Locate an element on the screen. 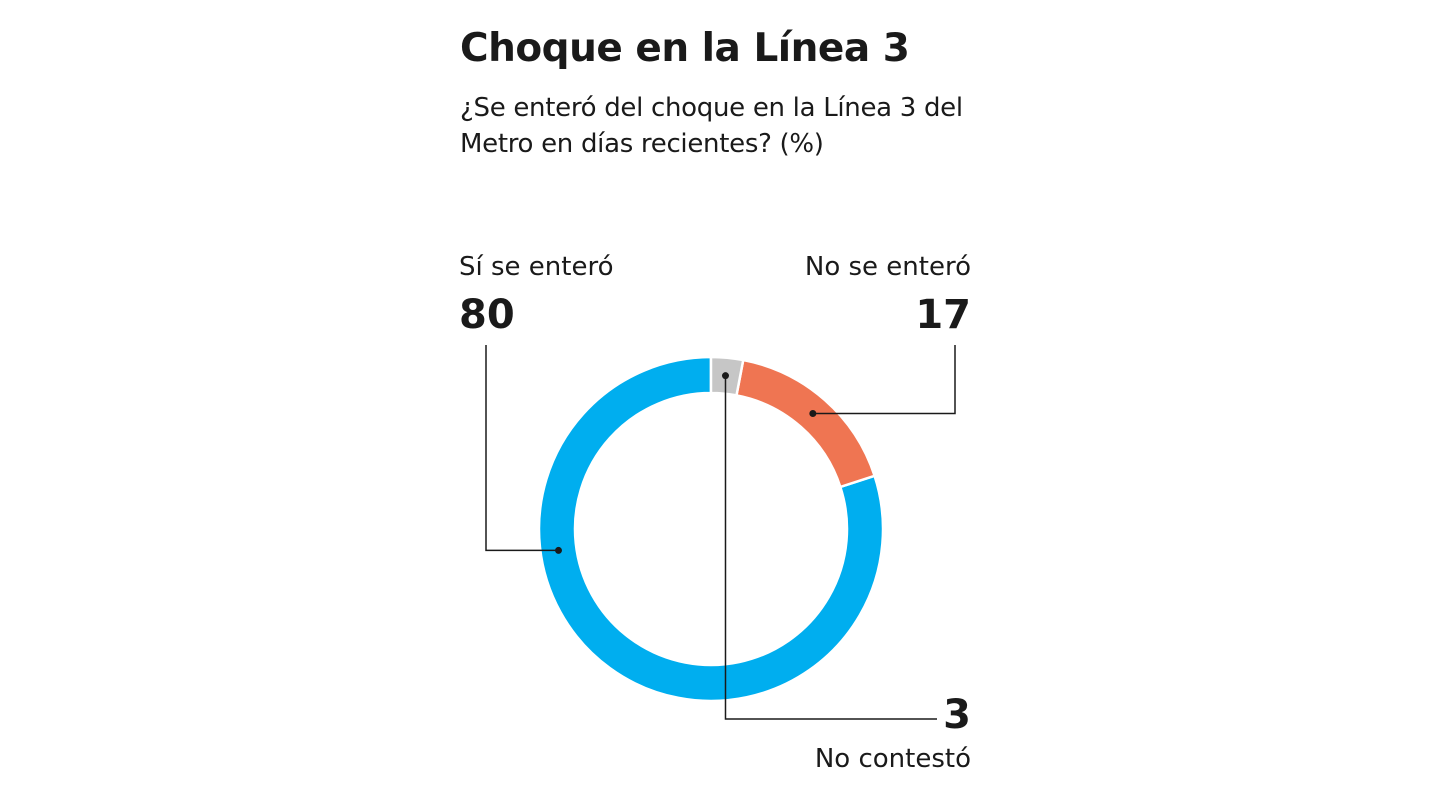 Image resolution: width=1440 pixels, height=811 pixels. slice-label-no-se-entero: No se enteró is located at coordinates (888, 267).